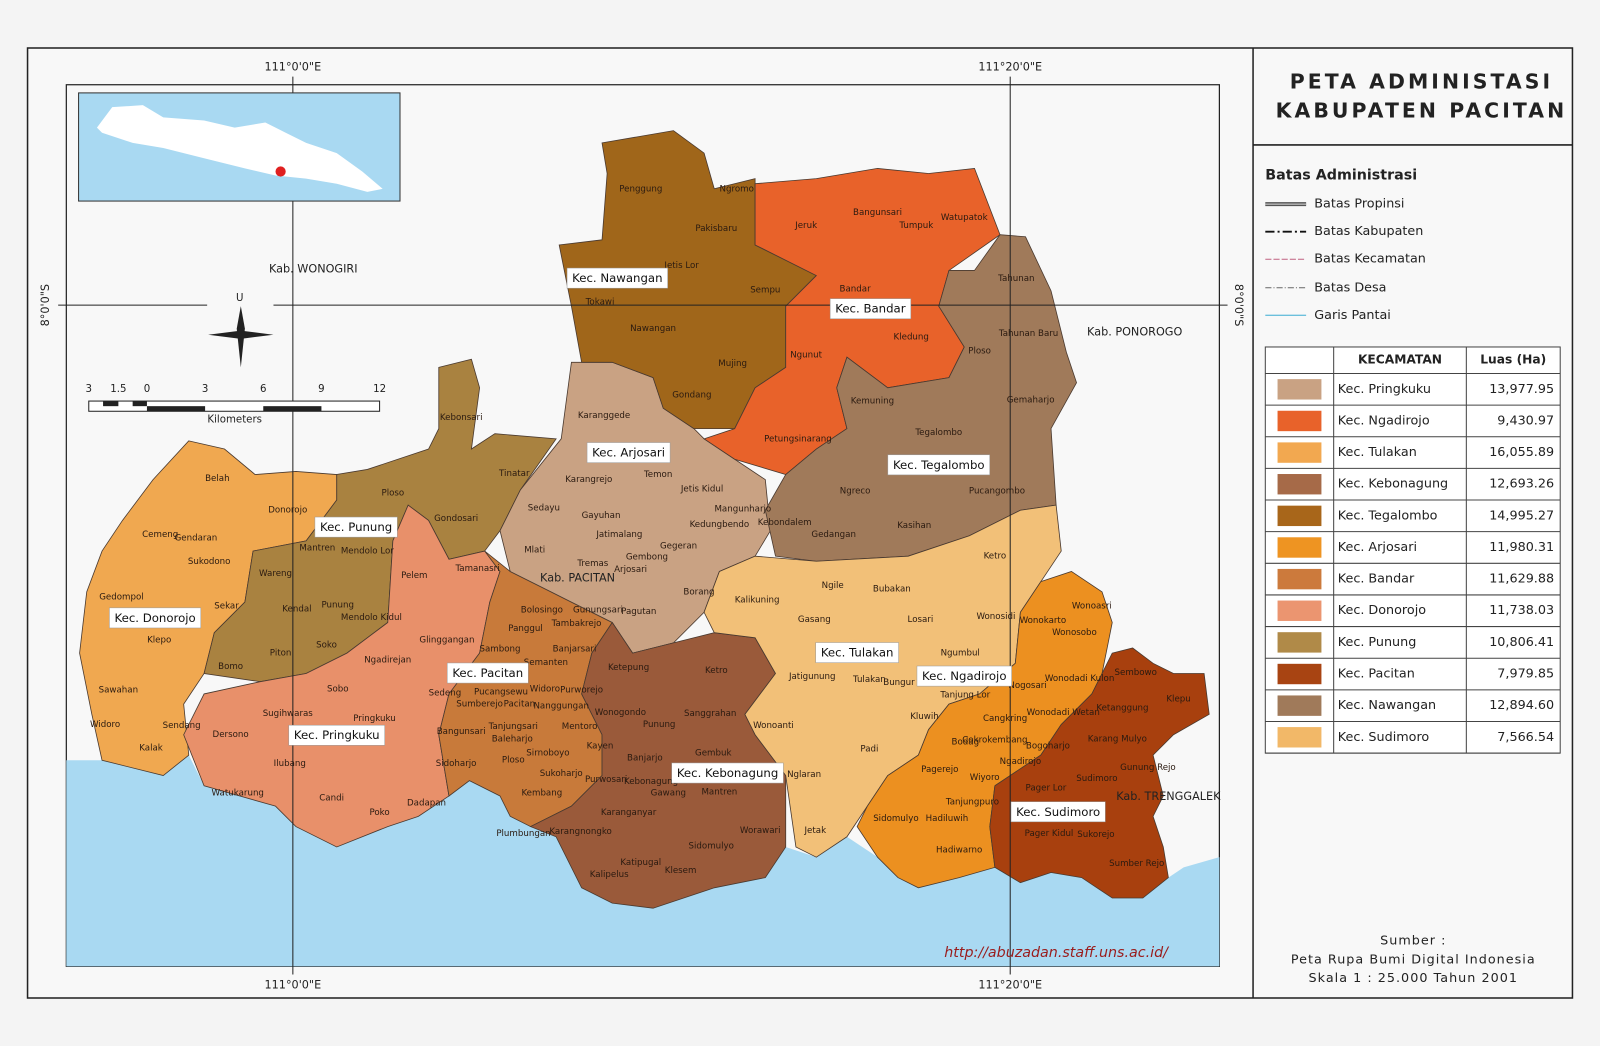  What do you see at coordinates (544, 509) in the screenshot?
I see `village-label: Sedayu` at bounding box center [544, 509].